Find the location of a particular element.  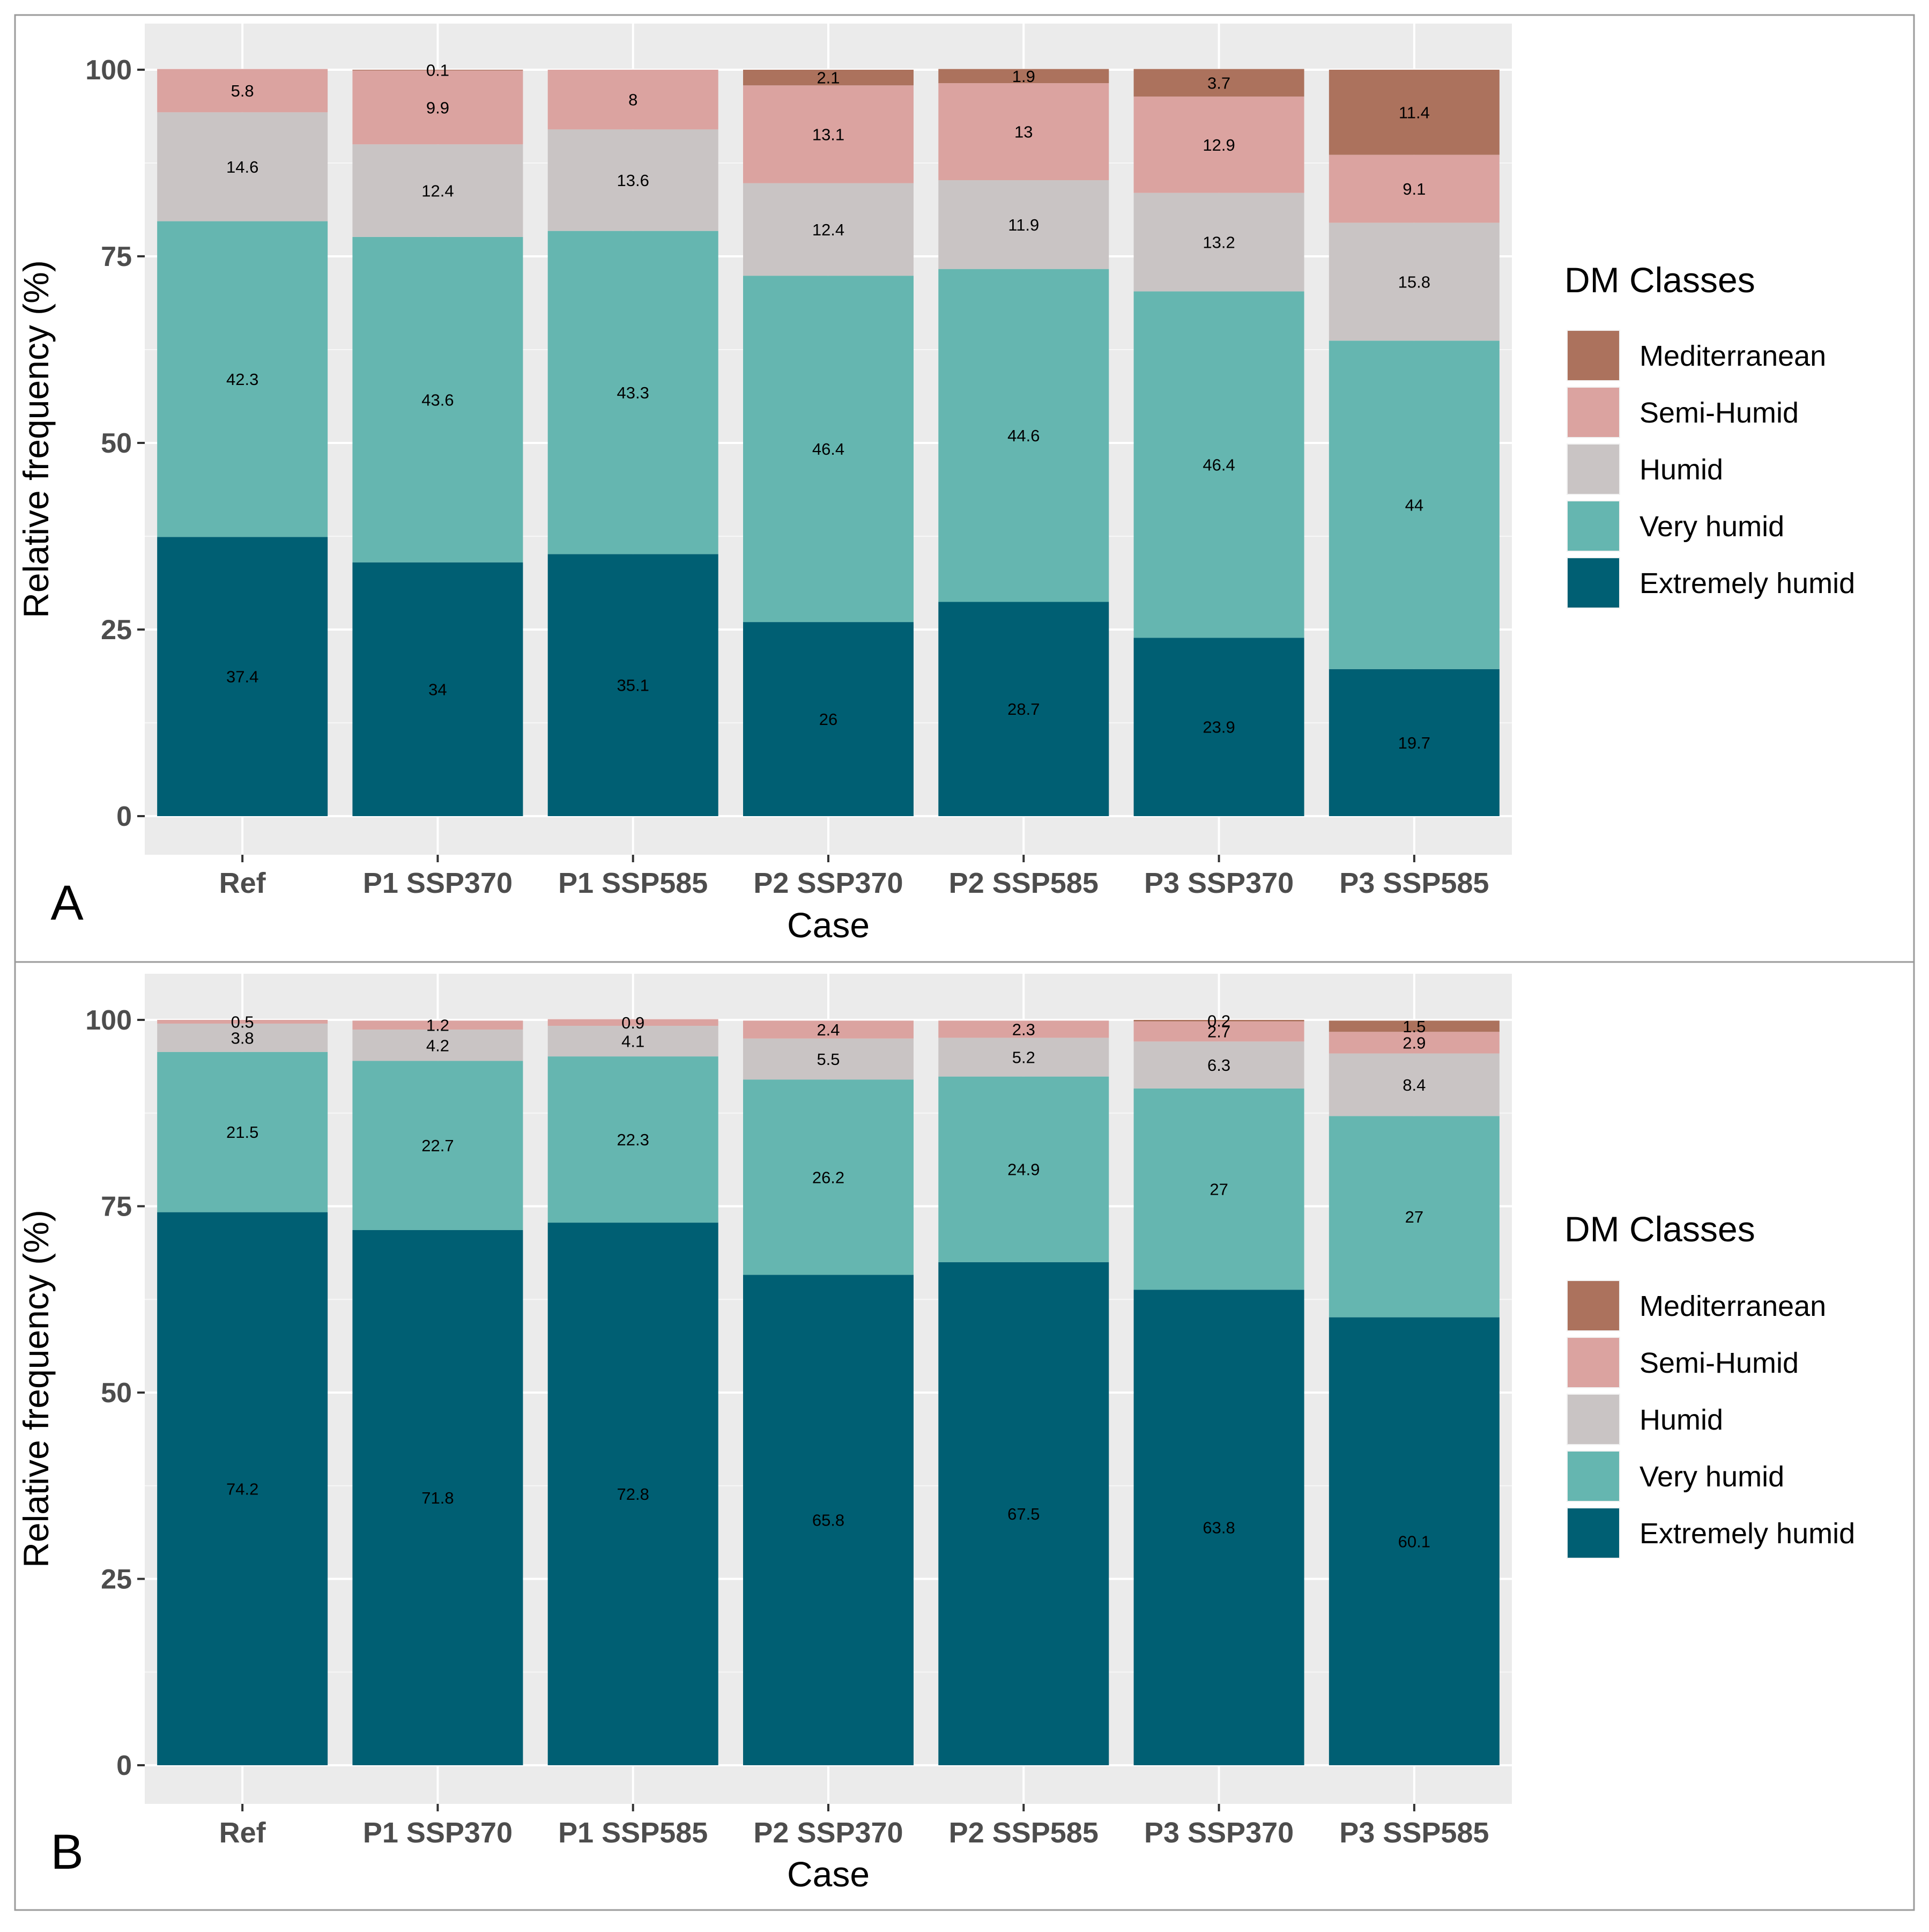

data-label: 63.8 is located at coordinates (1219, 1528).